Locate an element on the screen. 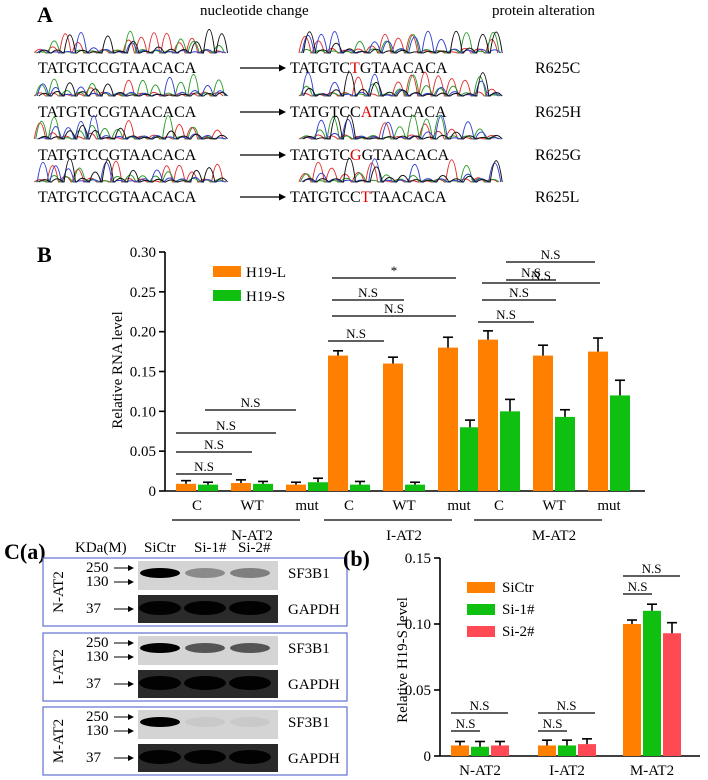  y-axis-label: Relative H19-S level is located at coordinates (403, 660).